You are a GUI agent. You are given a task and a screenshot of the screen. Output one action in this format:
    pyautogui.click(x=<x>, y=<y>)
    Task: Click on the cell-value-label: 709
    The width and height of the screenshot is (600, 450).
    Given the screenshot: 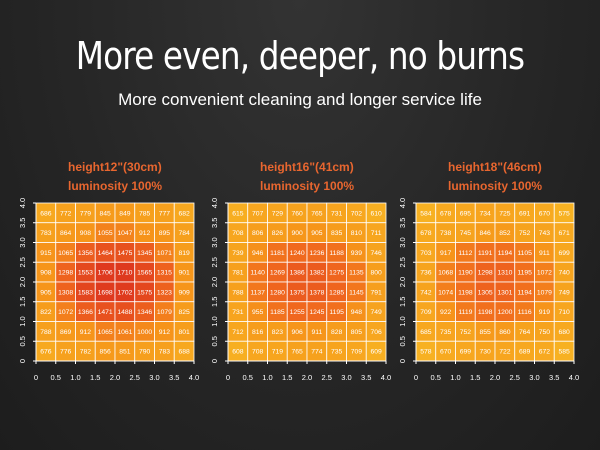 What is the action you would take?
    pyautogui.click(x=426, y=312)
    